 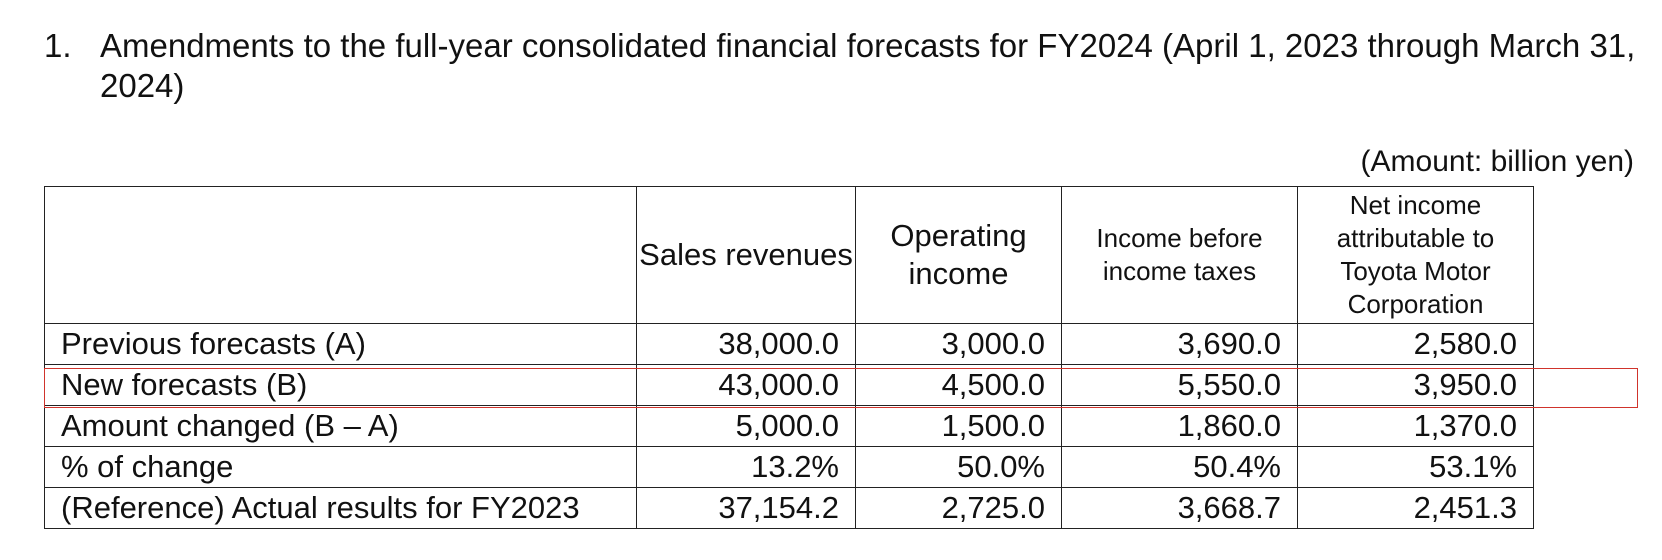 What do you see at coordinates (340, 385) in the screenshot?
I see `row-label: New forecasts (B)` at bounding box center [340, 385].